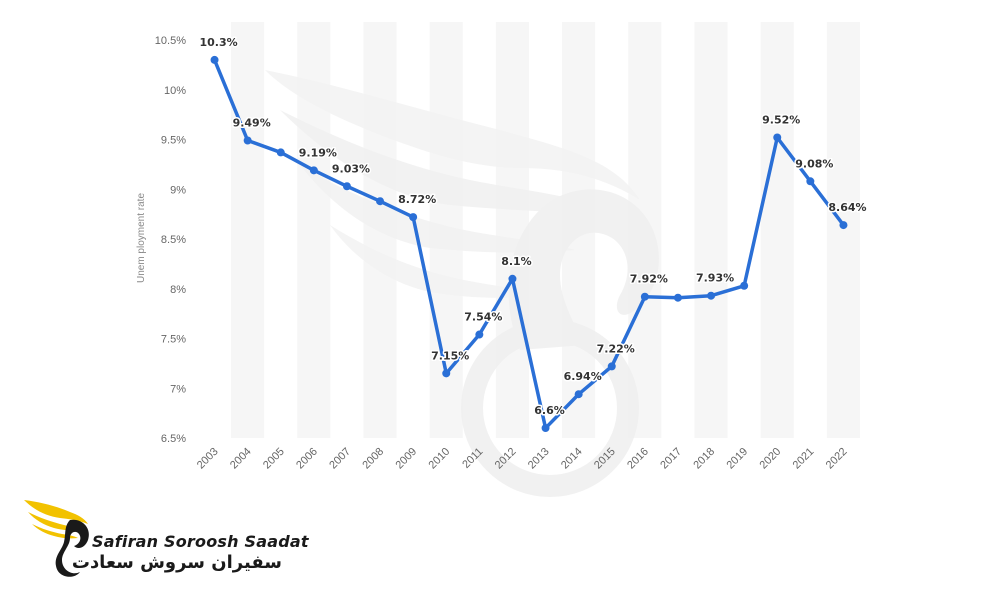  I want to click on x-tick-label: 2009, so click(406, 459).